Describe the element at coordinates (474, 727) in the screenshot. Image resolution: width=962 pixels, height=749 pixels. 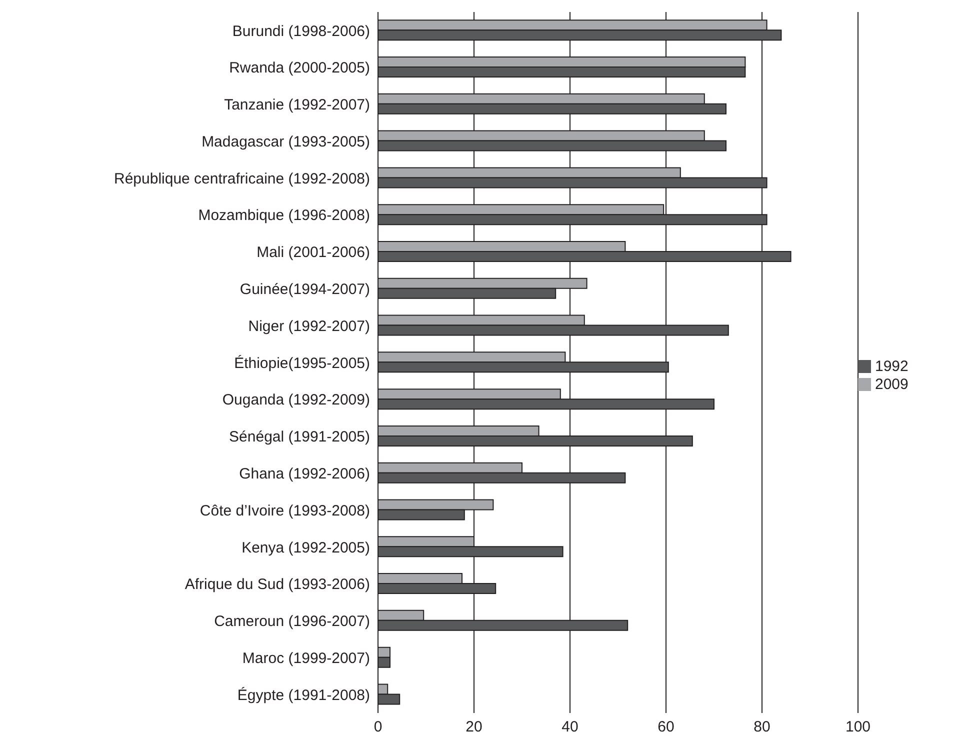
I see `x-tick-label: 20` at that location.